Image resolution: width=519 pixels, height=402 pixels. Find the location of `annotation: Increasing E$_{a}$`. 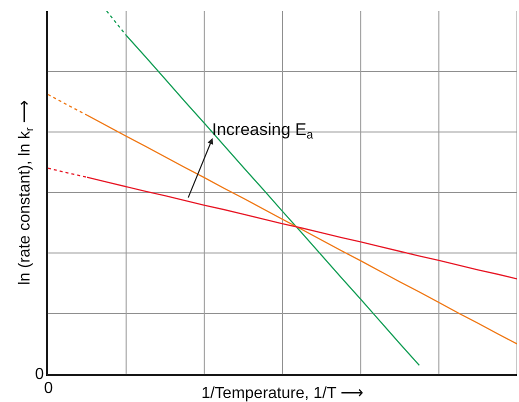

annotation: Increasing E$_{a}$ is located at coordinates (263, 131).